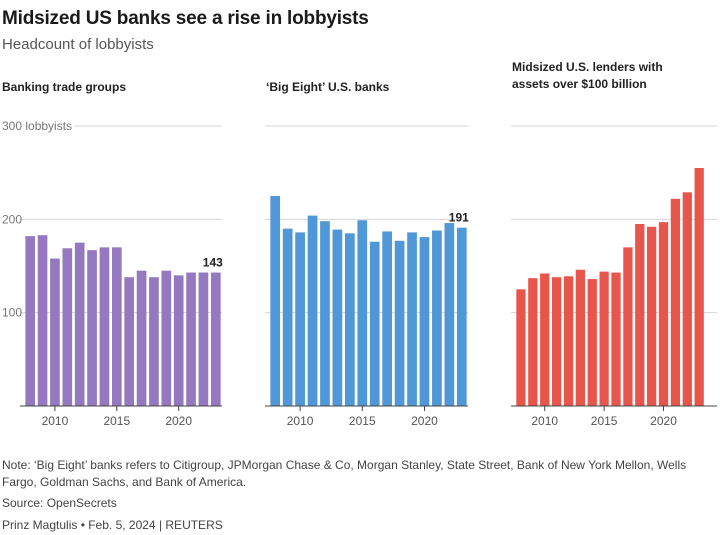 The height and width of the screenshot is (535, 720). What do you see at coordinates (459, 218) in the screenshot?
I see `end-value-label: 191` at bounding box center [459, 218].